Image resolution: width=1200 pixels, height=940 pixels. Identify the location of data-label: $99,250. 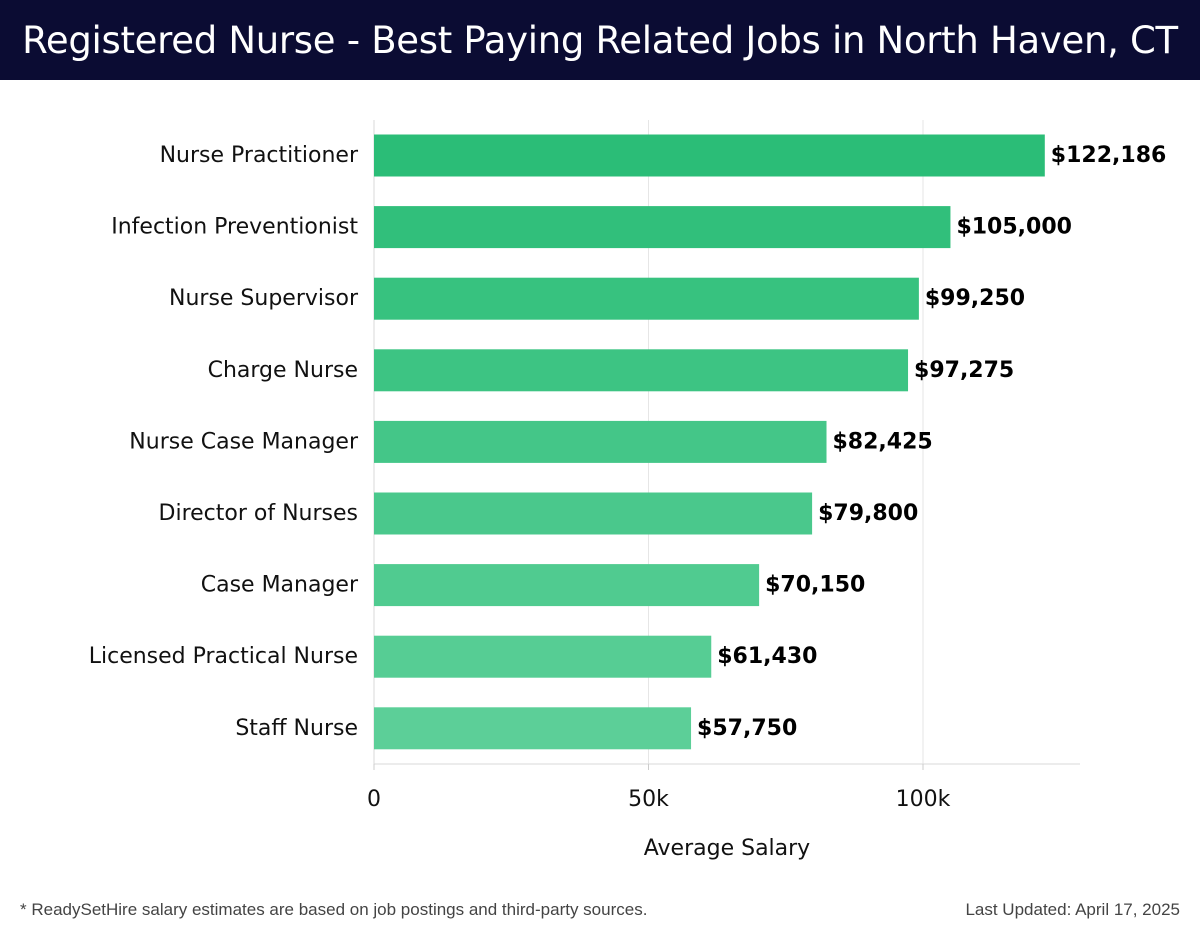
(975, 298).